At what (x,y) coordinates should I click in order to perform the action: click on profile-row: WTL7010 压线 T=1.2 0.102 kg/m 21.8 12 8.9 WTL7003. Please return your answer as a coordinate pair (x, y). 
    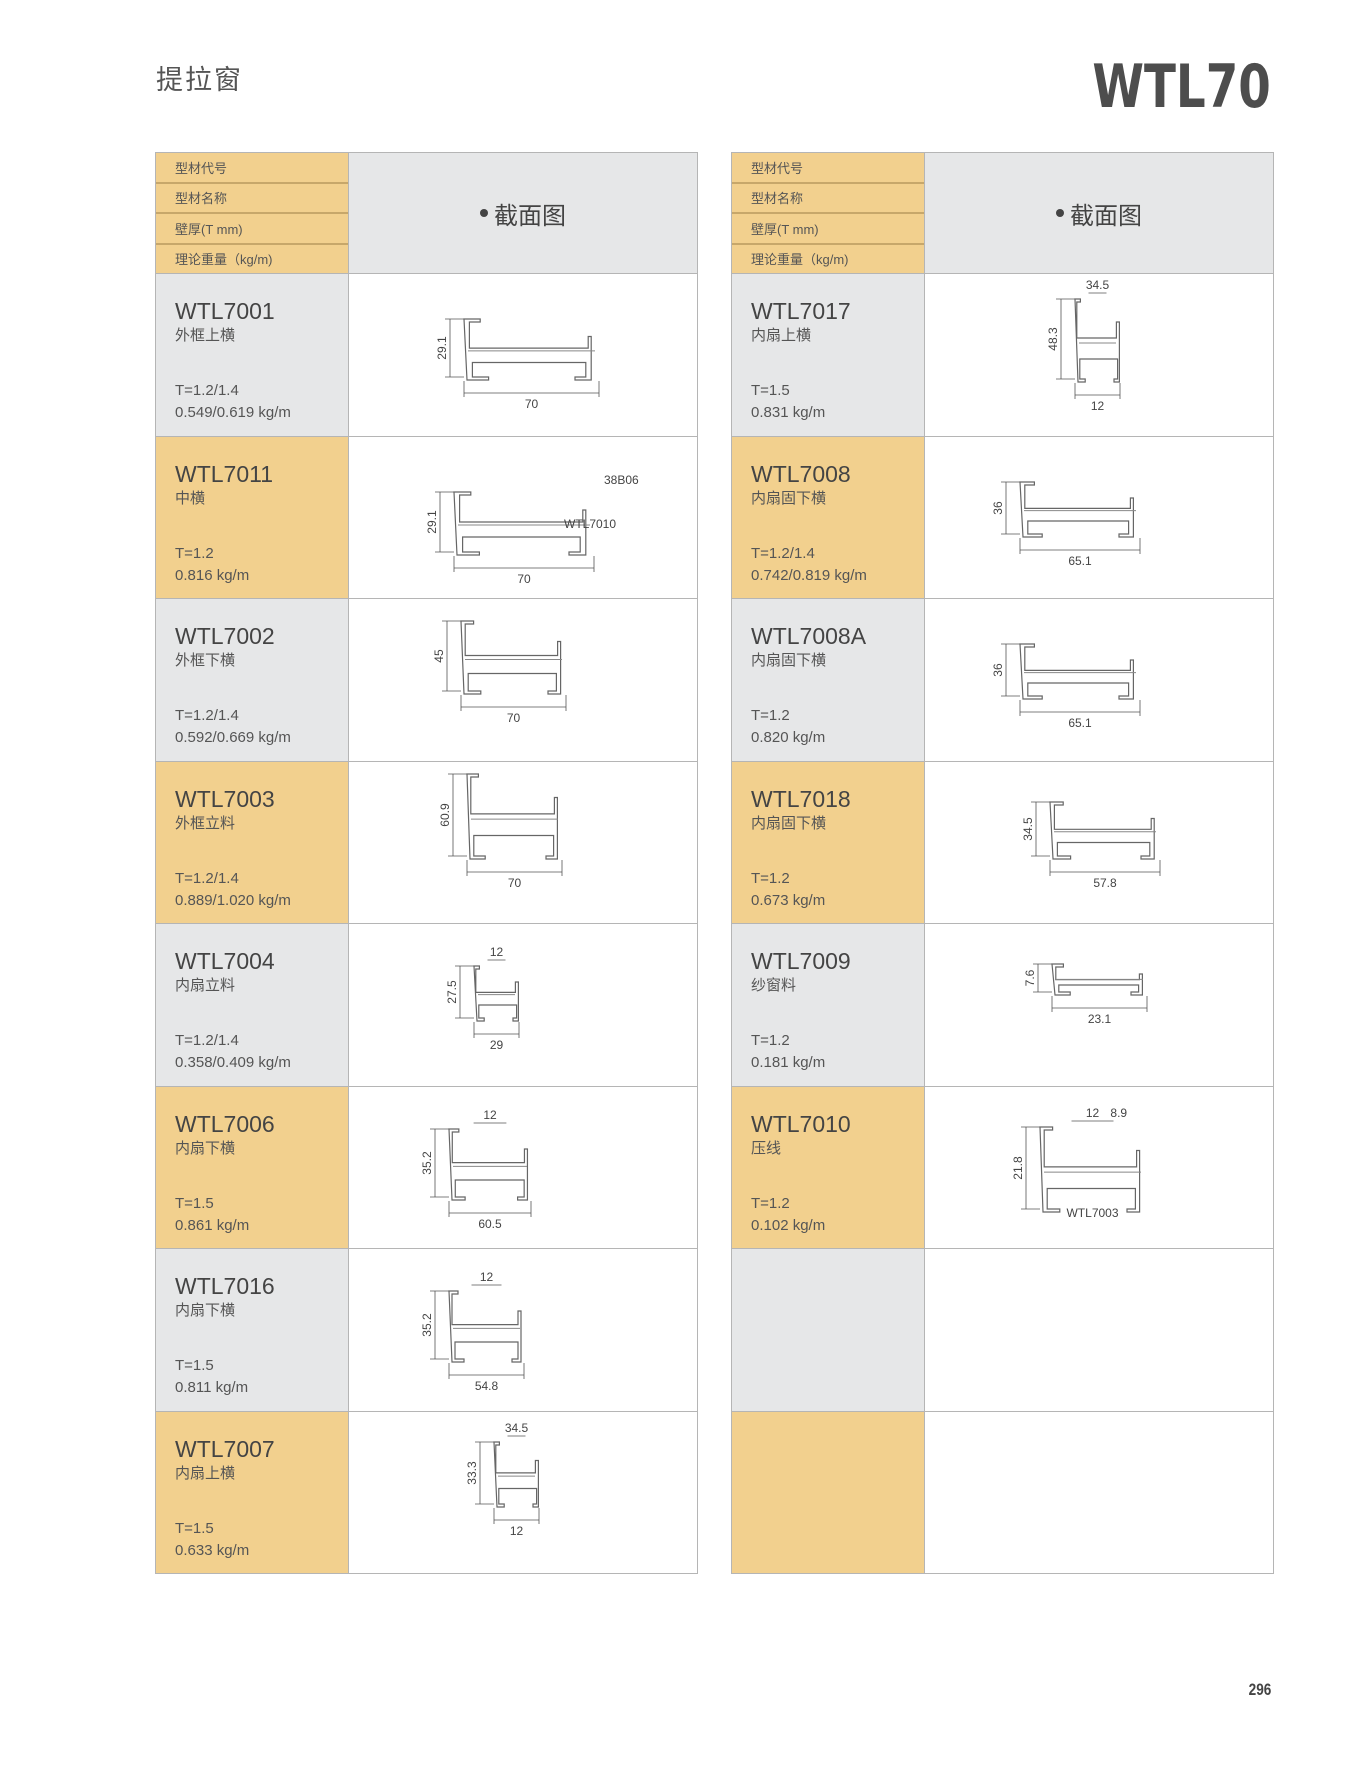
    Looking at the image, I should click on (1002, 1167).